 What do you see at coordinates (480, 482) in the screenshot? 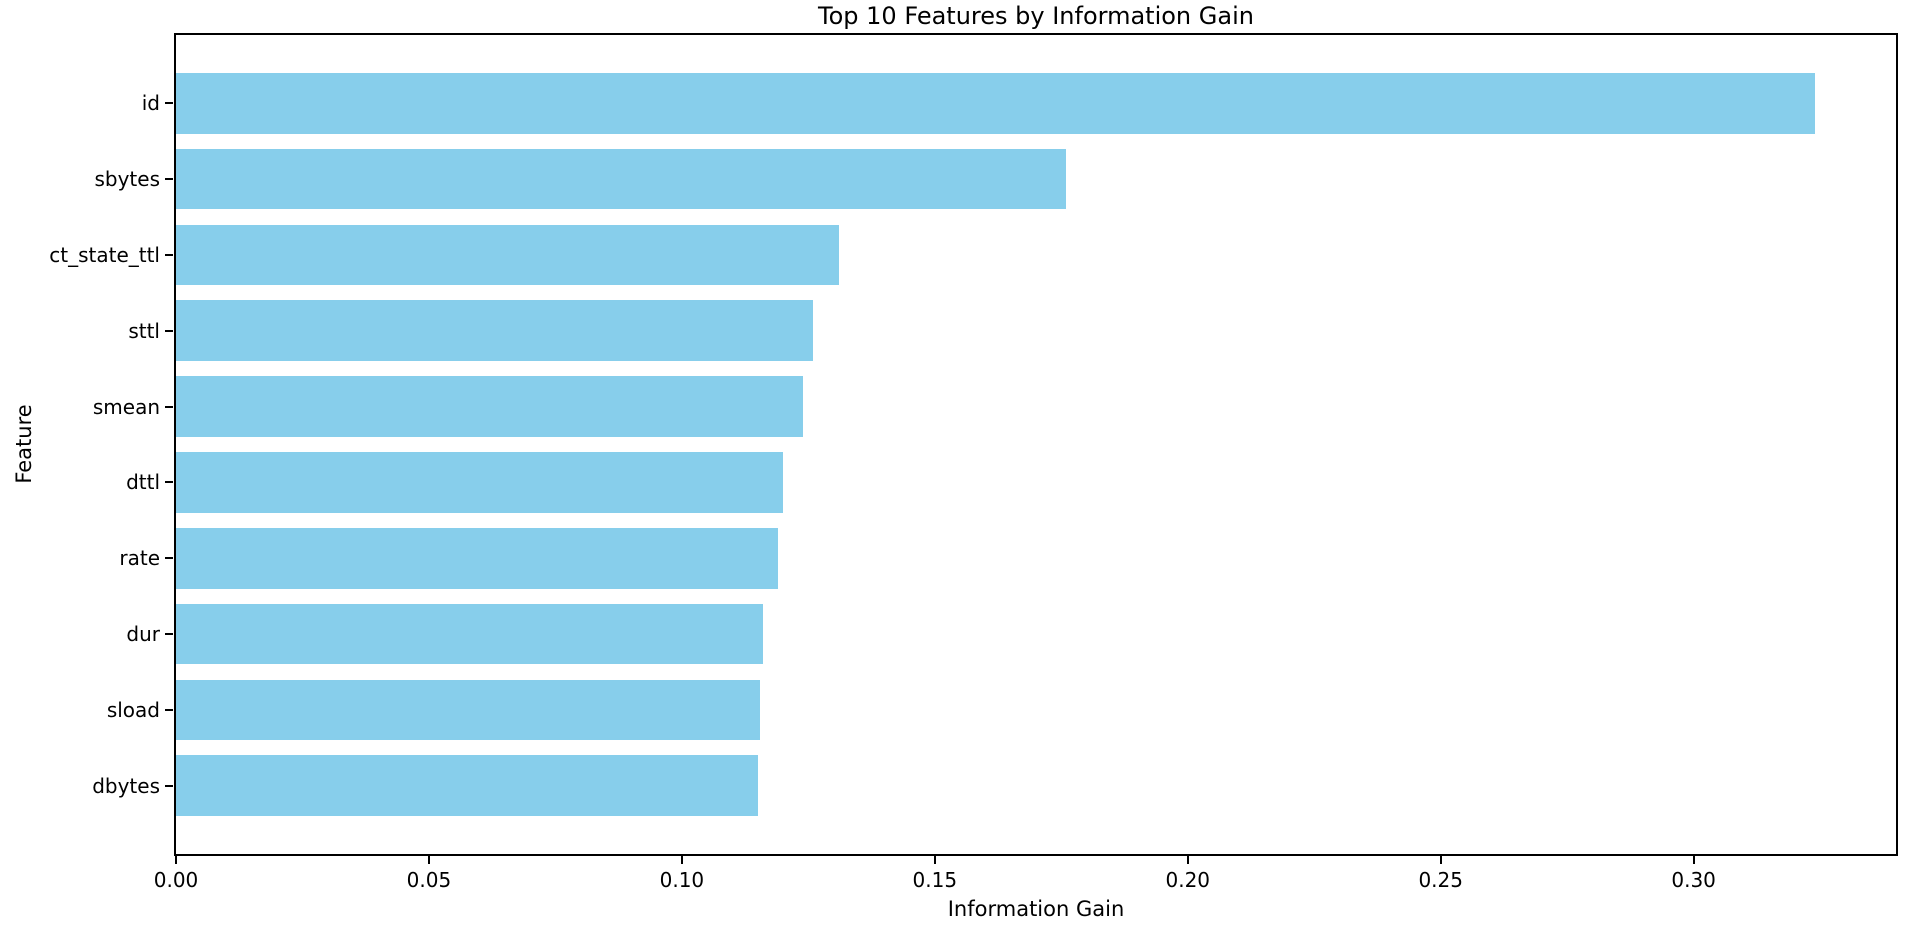
I see `bar-dttl` at bounding box center [480, 482].